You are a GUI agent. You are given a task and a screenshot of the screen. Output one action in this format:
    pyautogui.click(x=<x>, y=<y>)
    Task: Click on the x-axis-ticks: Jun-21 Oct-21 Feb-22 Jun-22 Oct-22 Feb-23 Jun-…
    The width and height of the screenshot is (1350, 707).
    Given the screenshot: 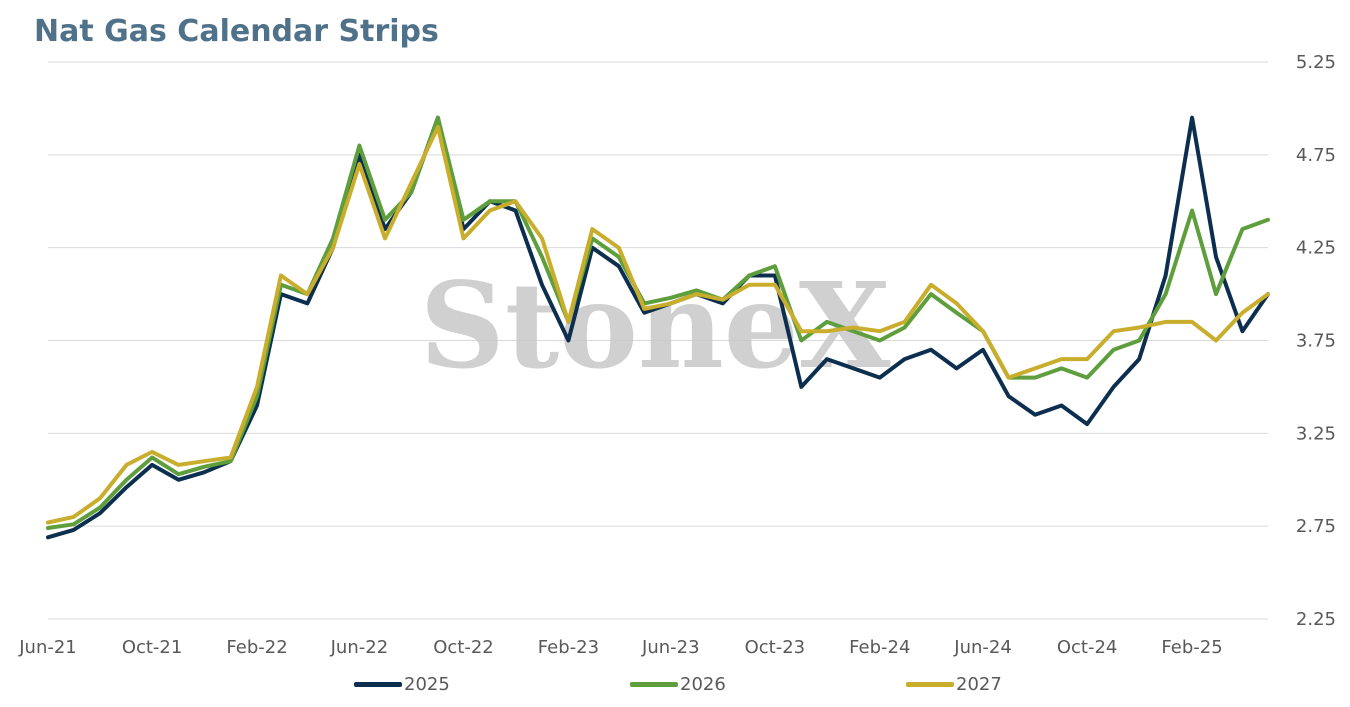 What is the action you would take?
    pyautogui.click(x=620, y=647)
    